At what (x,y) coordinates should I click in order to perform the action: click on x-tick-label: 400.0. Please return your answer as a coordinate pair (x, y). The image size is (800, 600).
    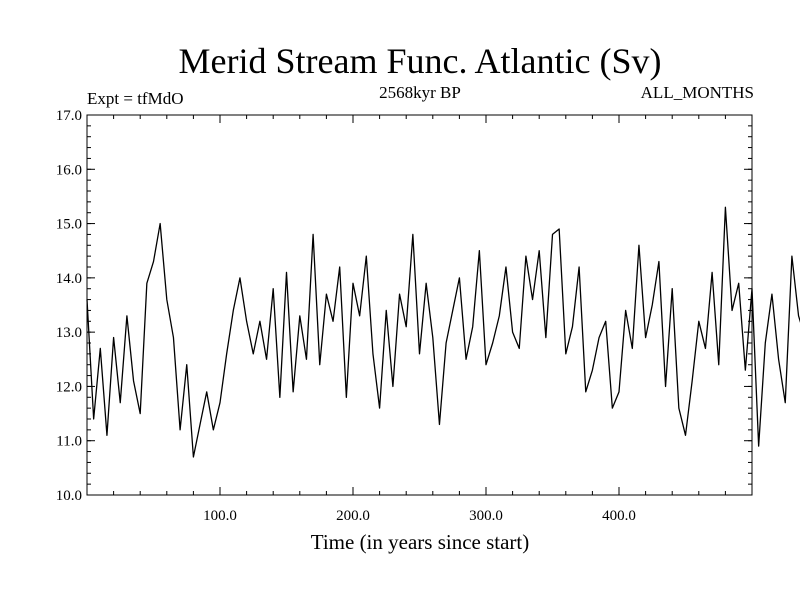
    Looking at the image, I should click on (619, 516).